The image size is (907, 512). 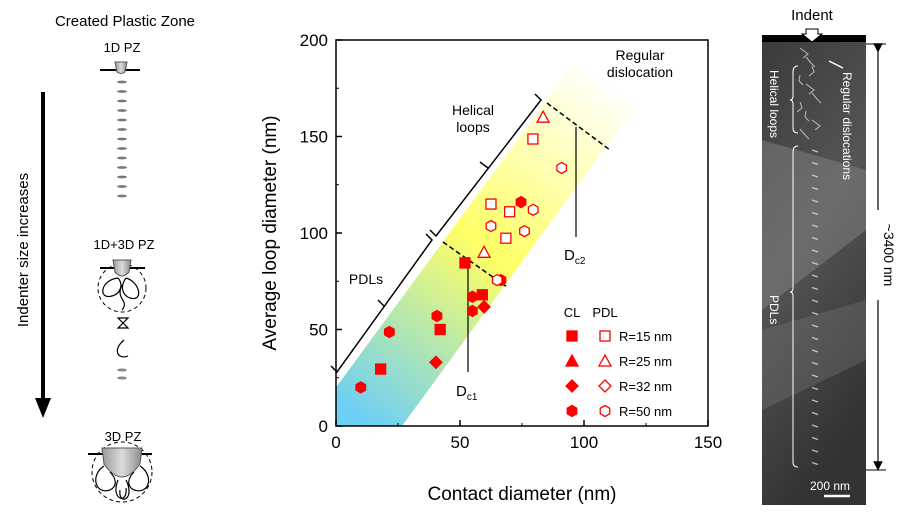 I want to click on y-tick-label: 200, so click(x=314, y=40).